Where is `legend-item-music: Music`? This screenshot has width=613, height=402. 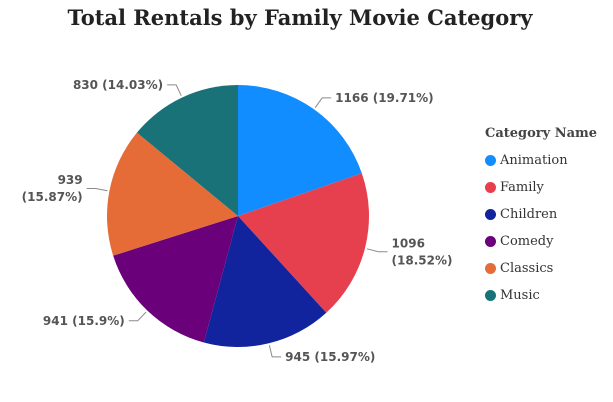 legend-item-music: Music is located at coordinates (541, 295).